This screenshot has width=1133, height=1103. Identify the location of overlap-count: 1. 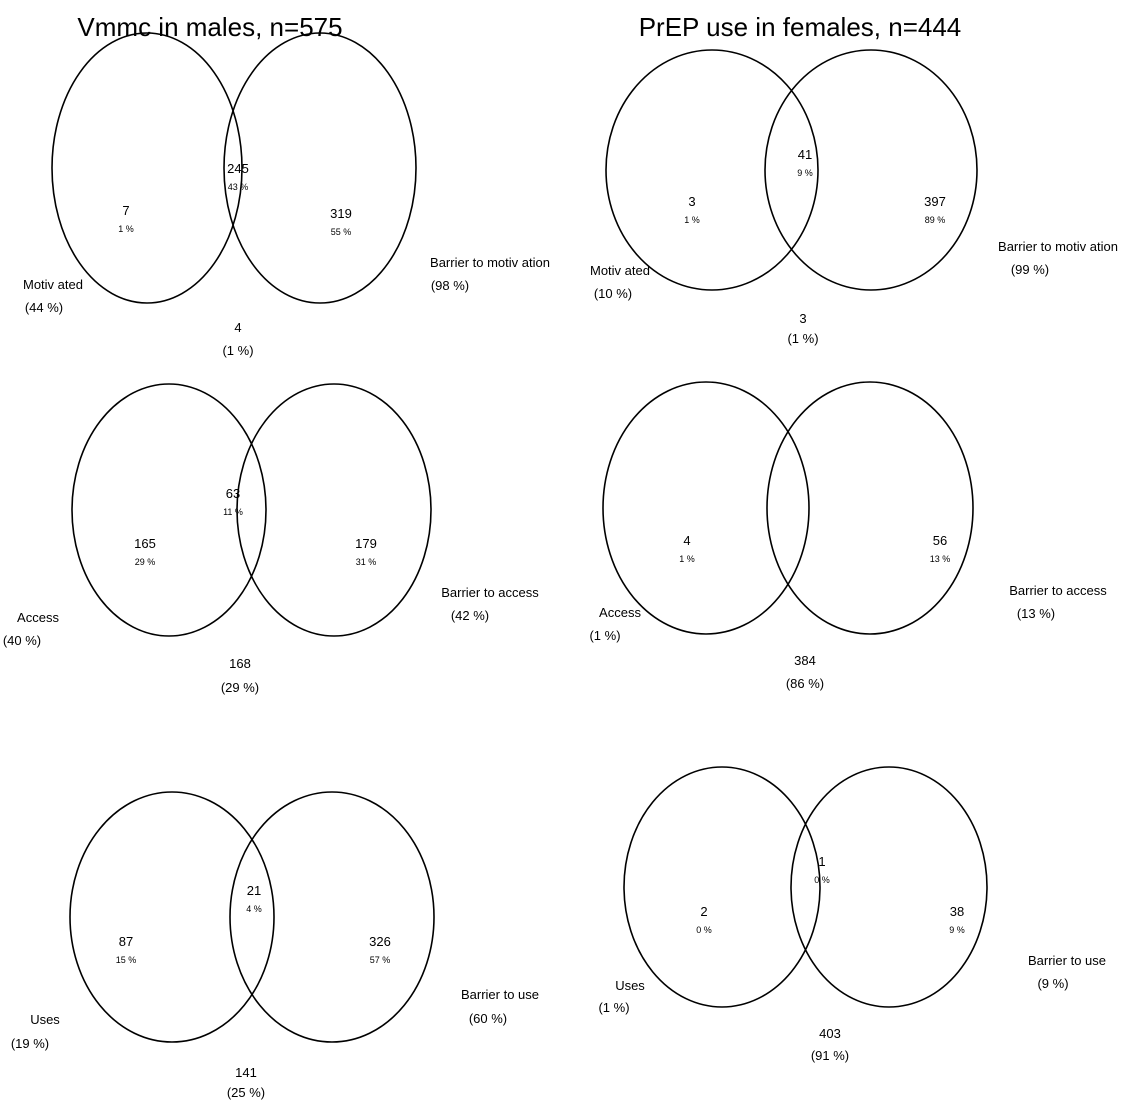
(821, 861).